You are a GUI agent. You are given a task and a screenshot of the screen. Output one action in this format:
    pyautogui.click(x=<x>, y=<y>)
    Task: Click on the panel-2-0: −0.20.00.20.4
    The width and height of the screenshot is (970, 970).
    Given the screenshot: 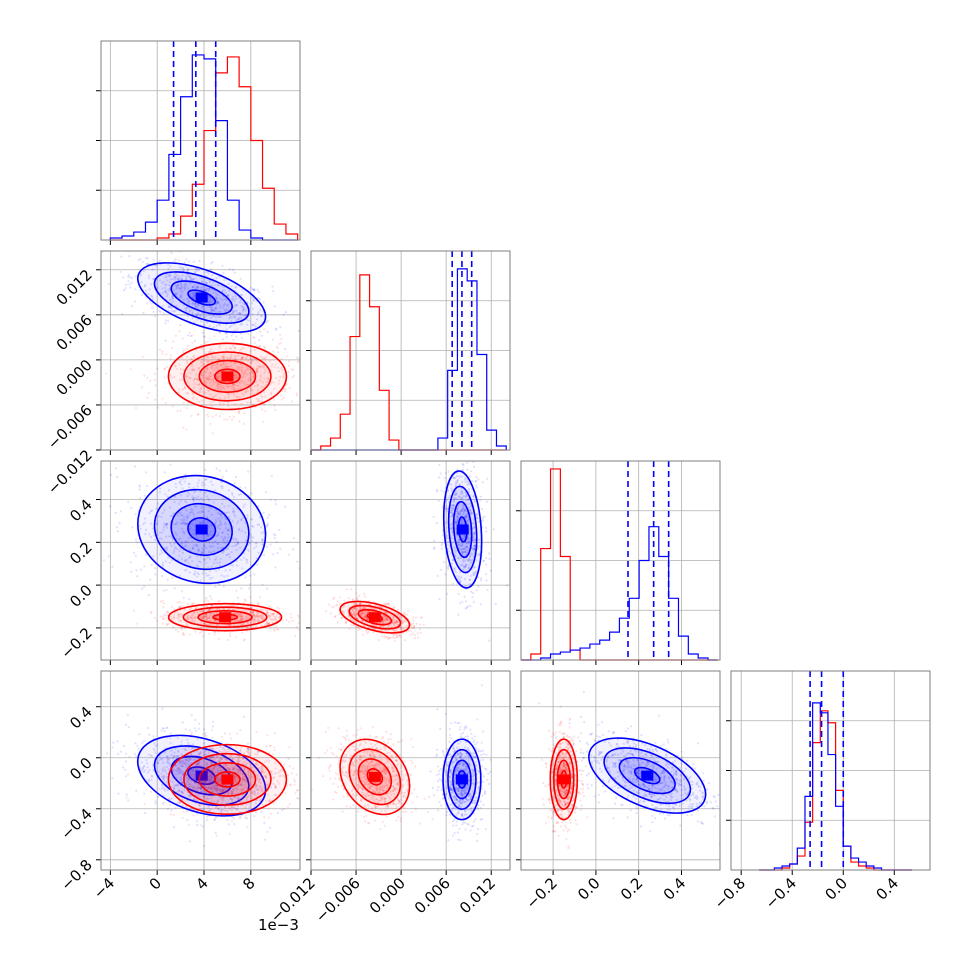 What is the action you would take?
    pyautogui.click(x=179, y=562)
    